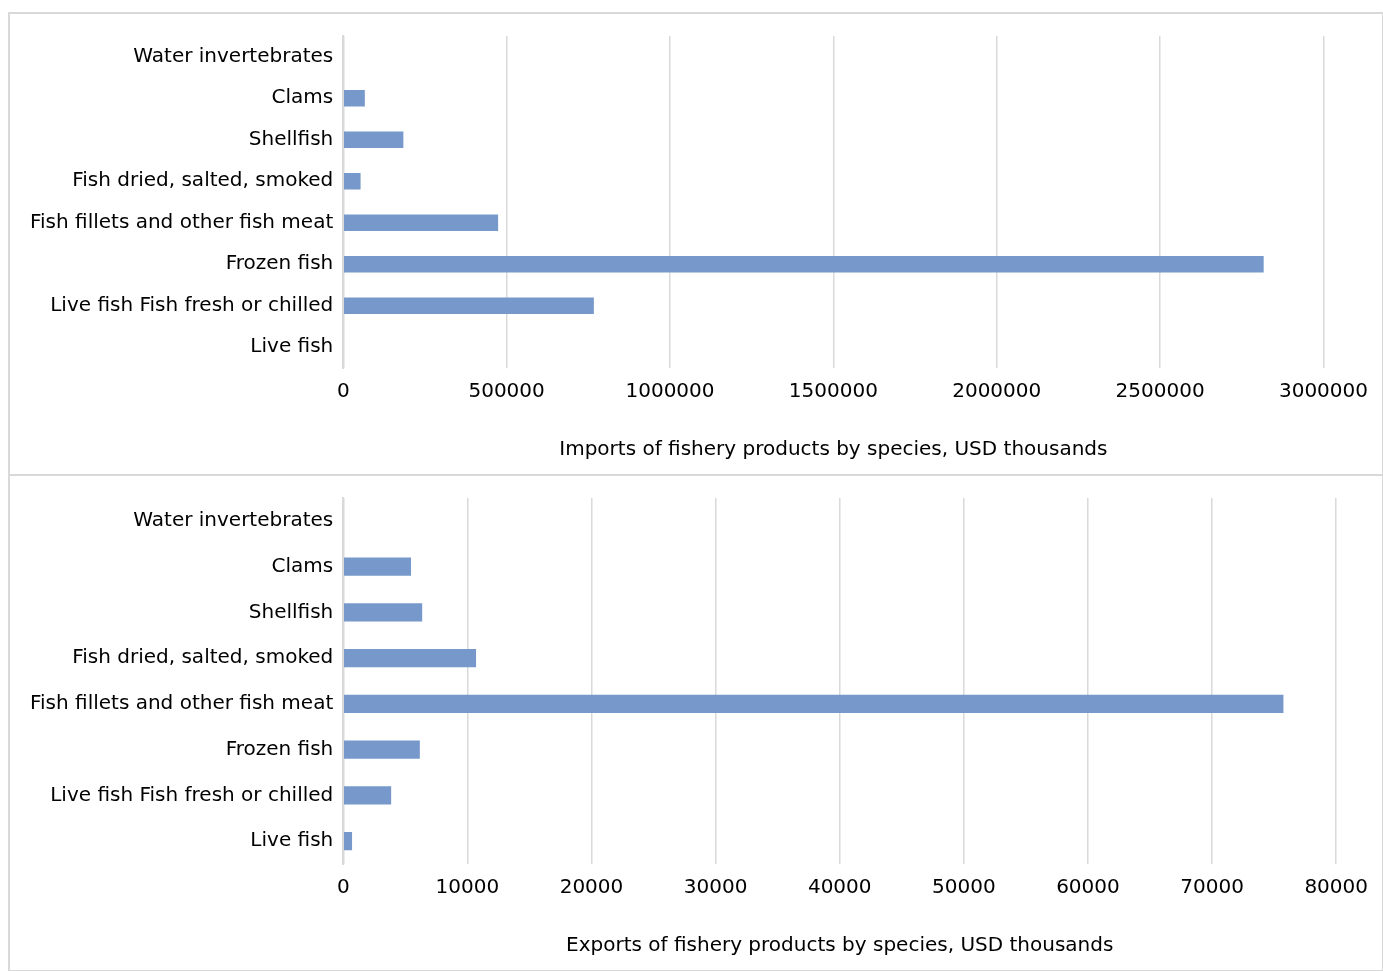  Describe the element at coordinates (839, 886) in the screenshot. I see `x-tick-label: 40000` at that location.